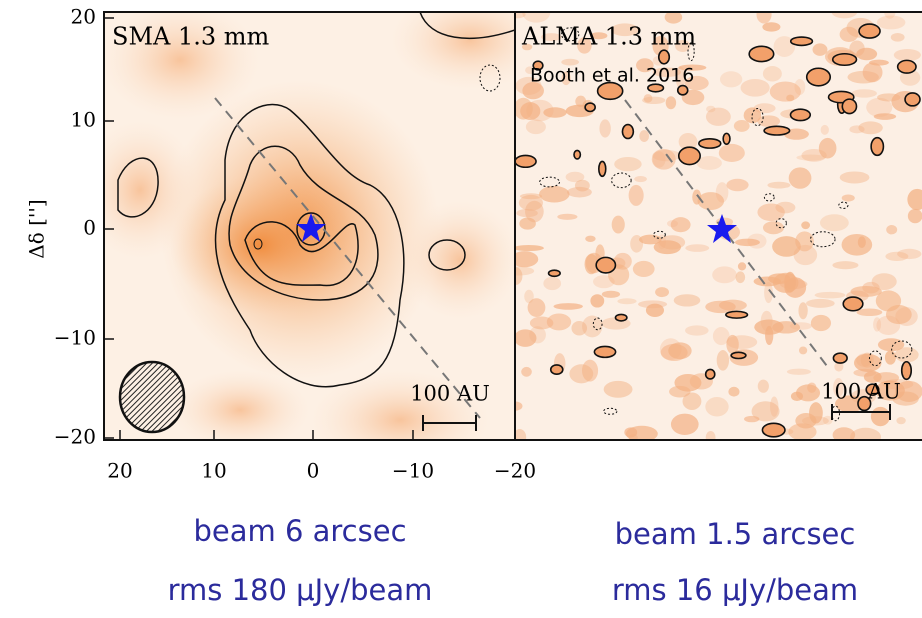 The width and height of the screenshot is (922, 618). Describe the element at coordinates (89, 228) in the screenshot. I see `y-tick-label: 0` at that location.